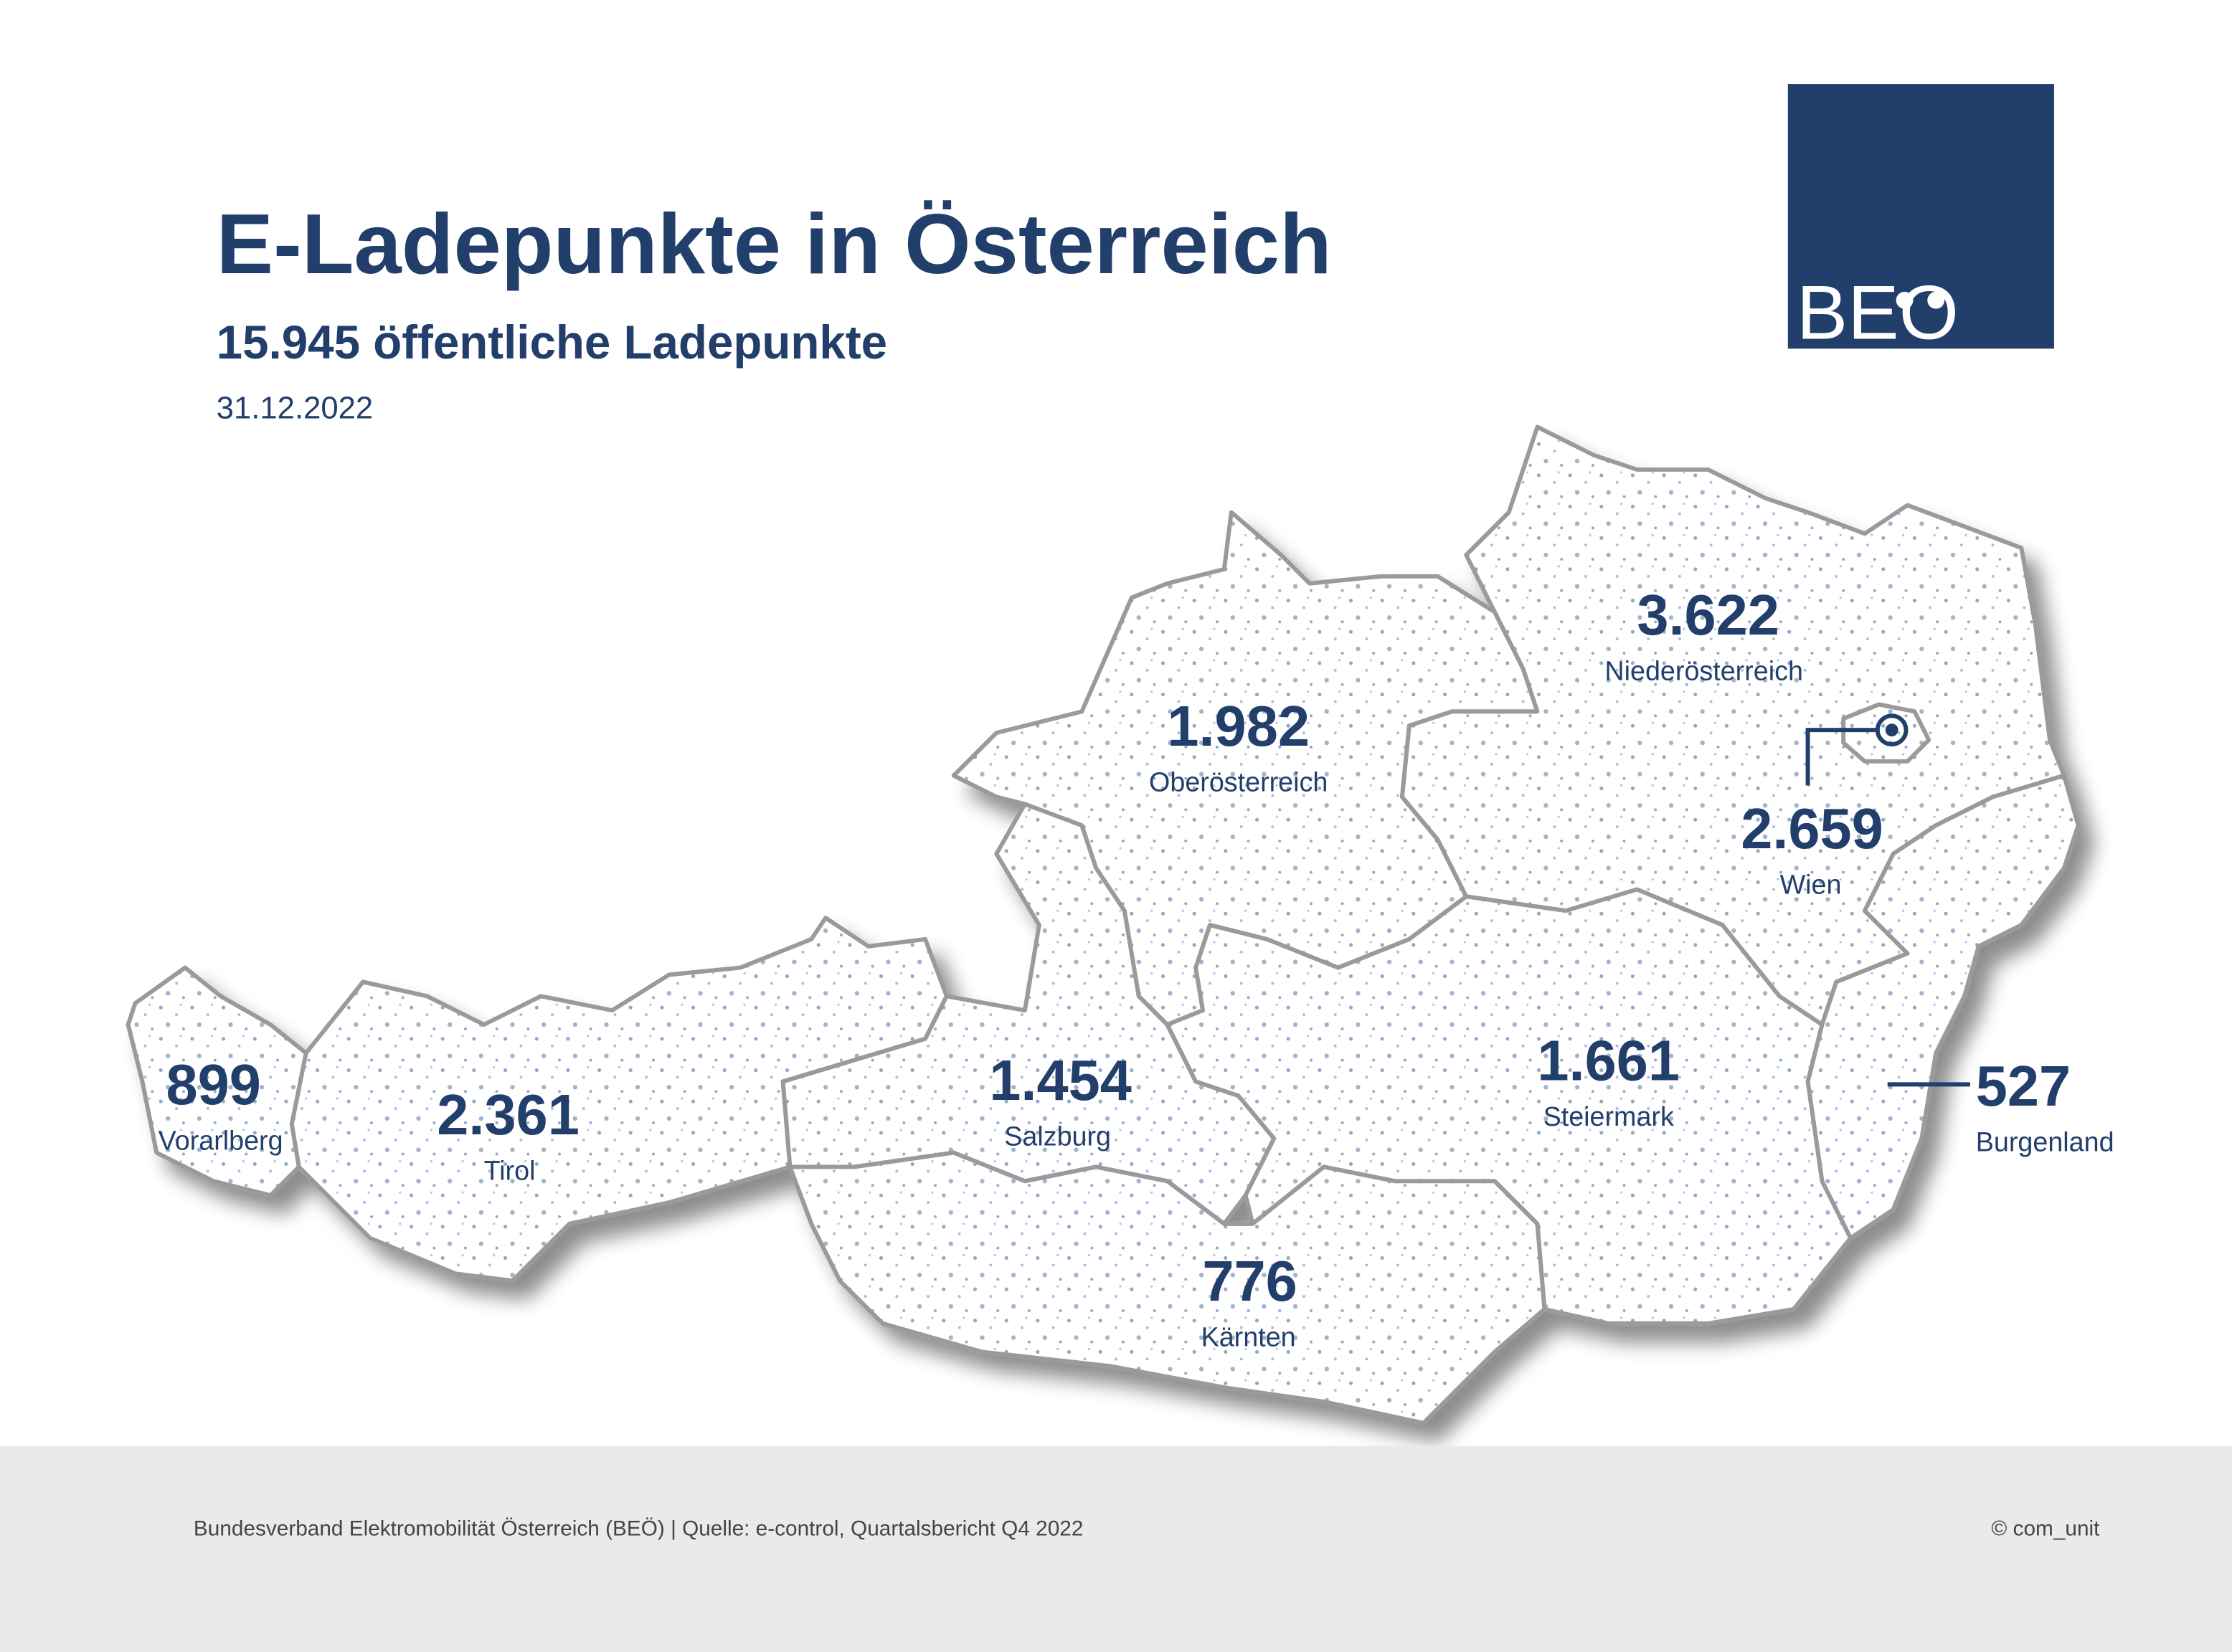 This screenshot has height=1652, width=2232. What do you see at coordinates (213, 1084) in the screenshot?
I see `value-vorarlberg: 899` at bounding box center [213, 1084].